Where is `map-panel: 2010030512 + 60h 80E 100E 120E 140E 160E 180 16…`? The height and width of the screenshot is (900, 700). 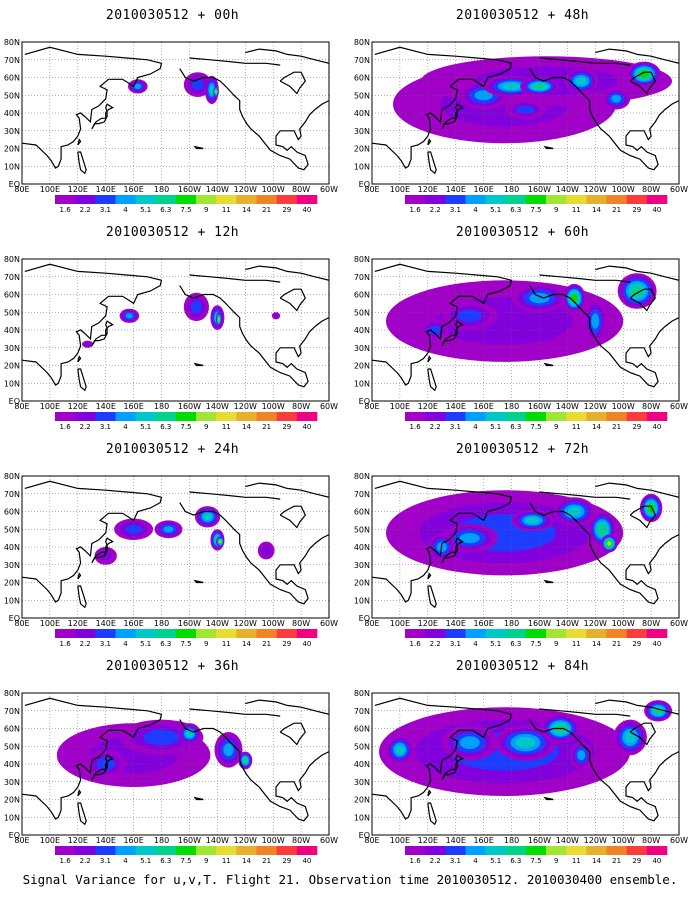
map-panel: 2010030512 + 60h 80E 100E 120E 140E 160E 180 16… is located at coordinates (522, 328).